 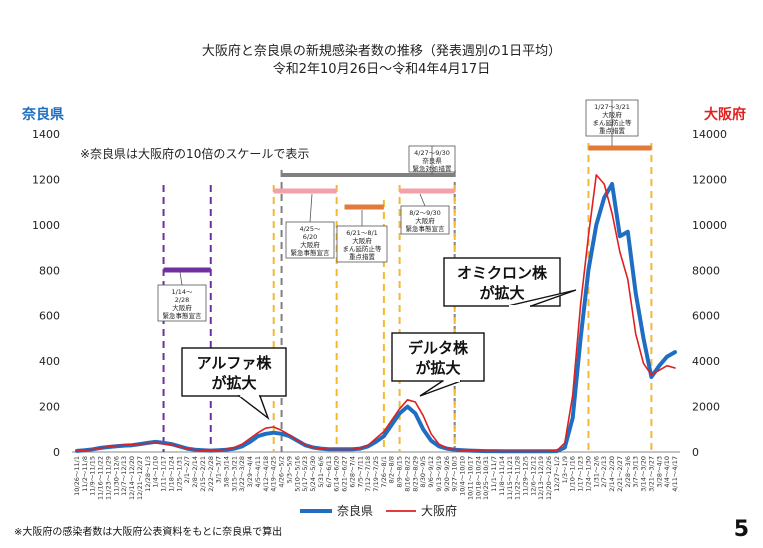 I want to click on x-tick-label: 9/20～9/26, so click(x=447, y=474).